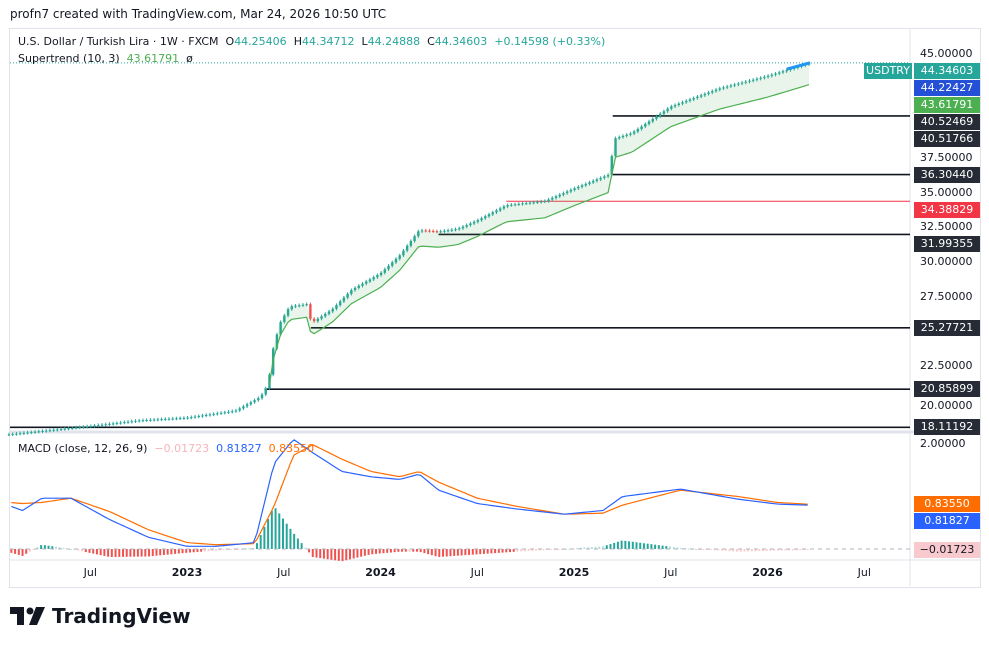 The image size is (989, 647). Describe the element at coordinates (947, 504) in the screenshot. I see `macd-tag: 0.83550` at that location.